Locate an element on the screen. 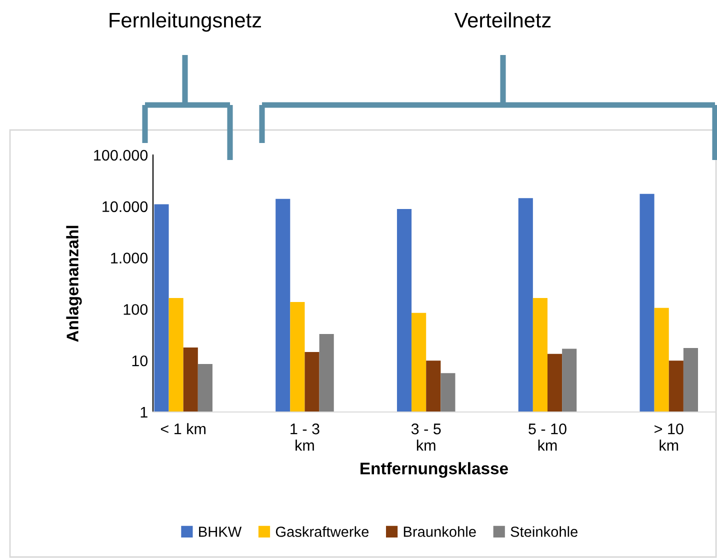 This screenshot has height=558, width=717. legend-label: BHKW is located at coordinates (220, 531).